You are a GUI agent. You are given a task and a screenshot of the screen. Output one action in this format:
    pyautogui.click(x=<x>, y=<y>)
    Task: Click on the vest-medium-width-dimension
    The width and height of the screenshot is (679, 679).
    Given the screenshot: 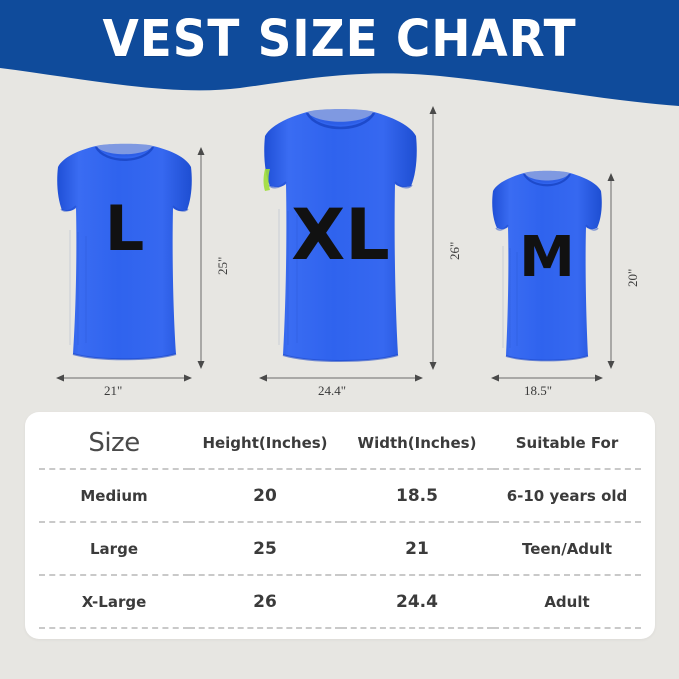 What is the action you would take?
    pyautogui.click(x=547, y=378)
    